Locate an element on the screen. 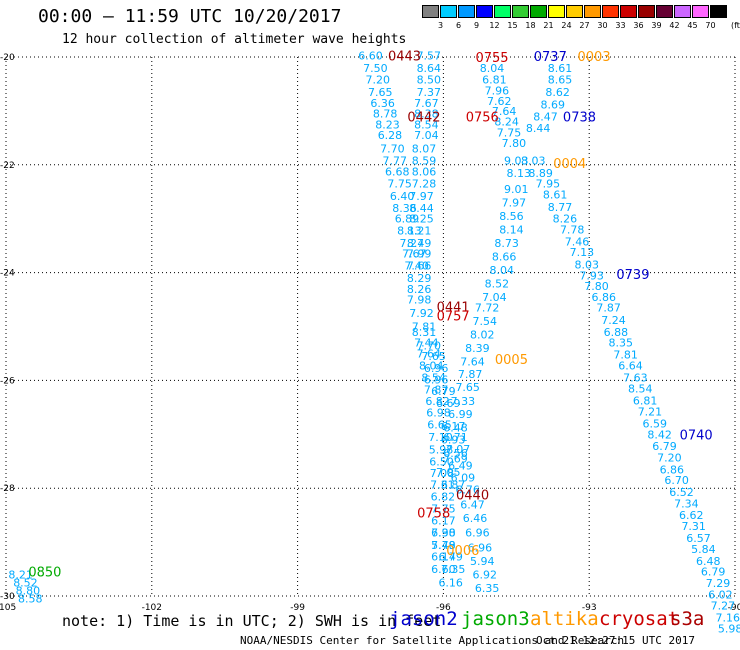 The image size is (740, 650). track-time-label: 0738 is located at coordinates (579, 117).